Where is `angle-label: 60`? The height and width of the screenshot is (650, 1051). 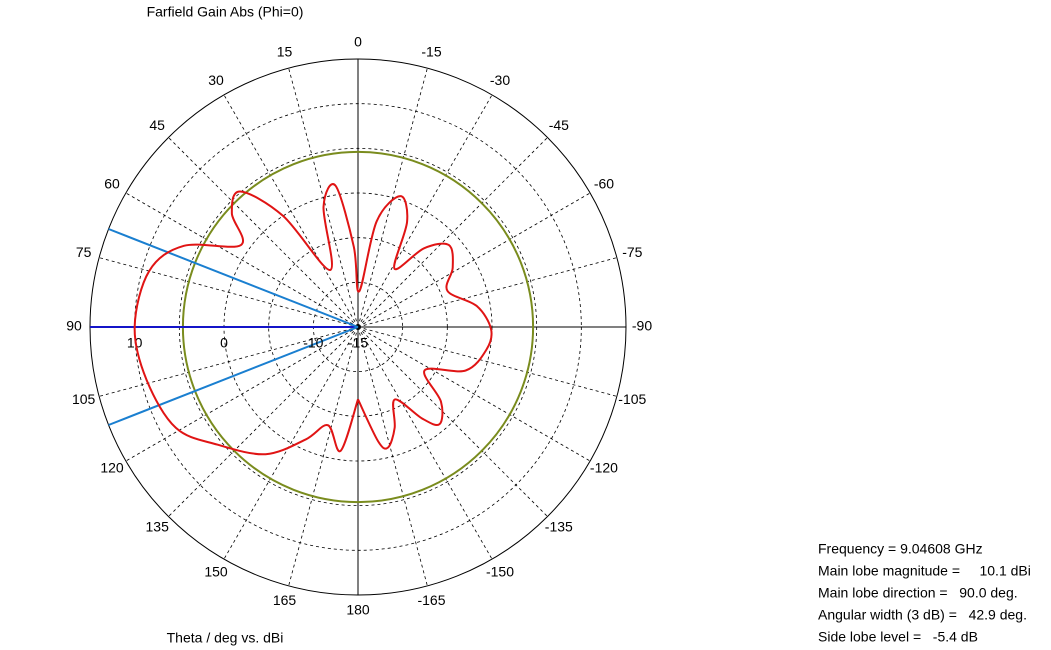
angle-label: 60 is located at coordinates (112, 184).